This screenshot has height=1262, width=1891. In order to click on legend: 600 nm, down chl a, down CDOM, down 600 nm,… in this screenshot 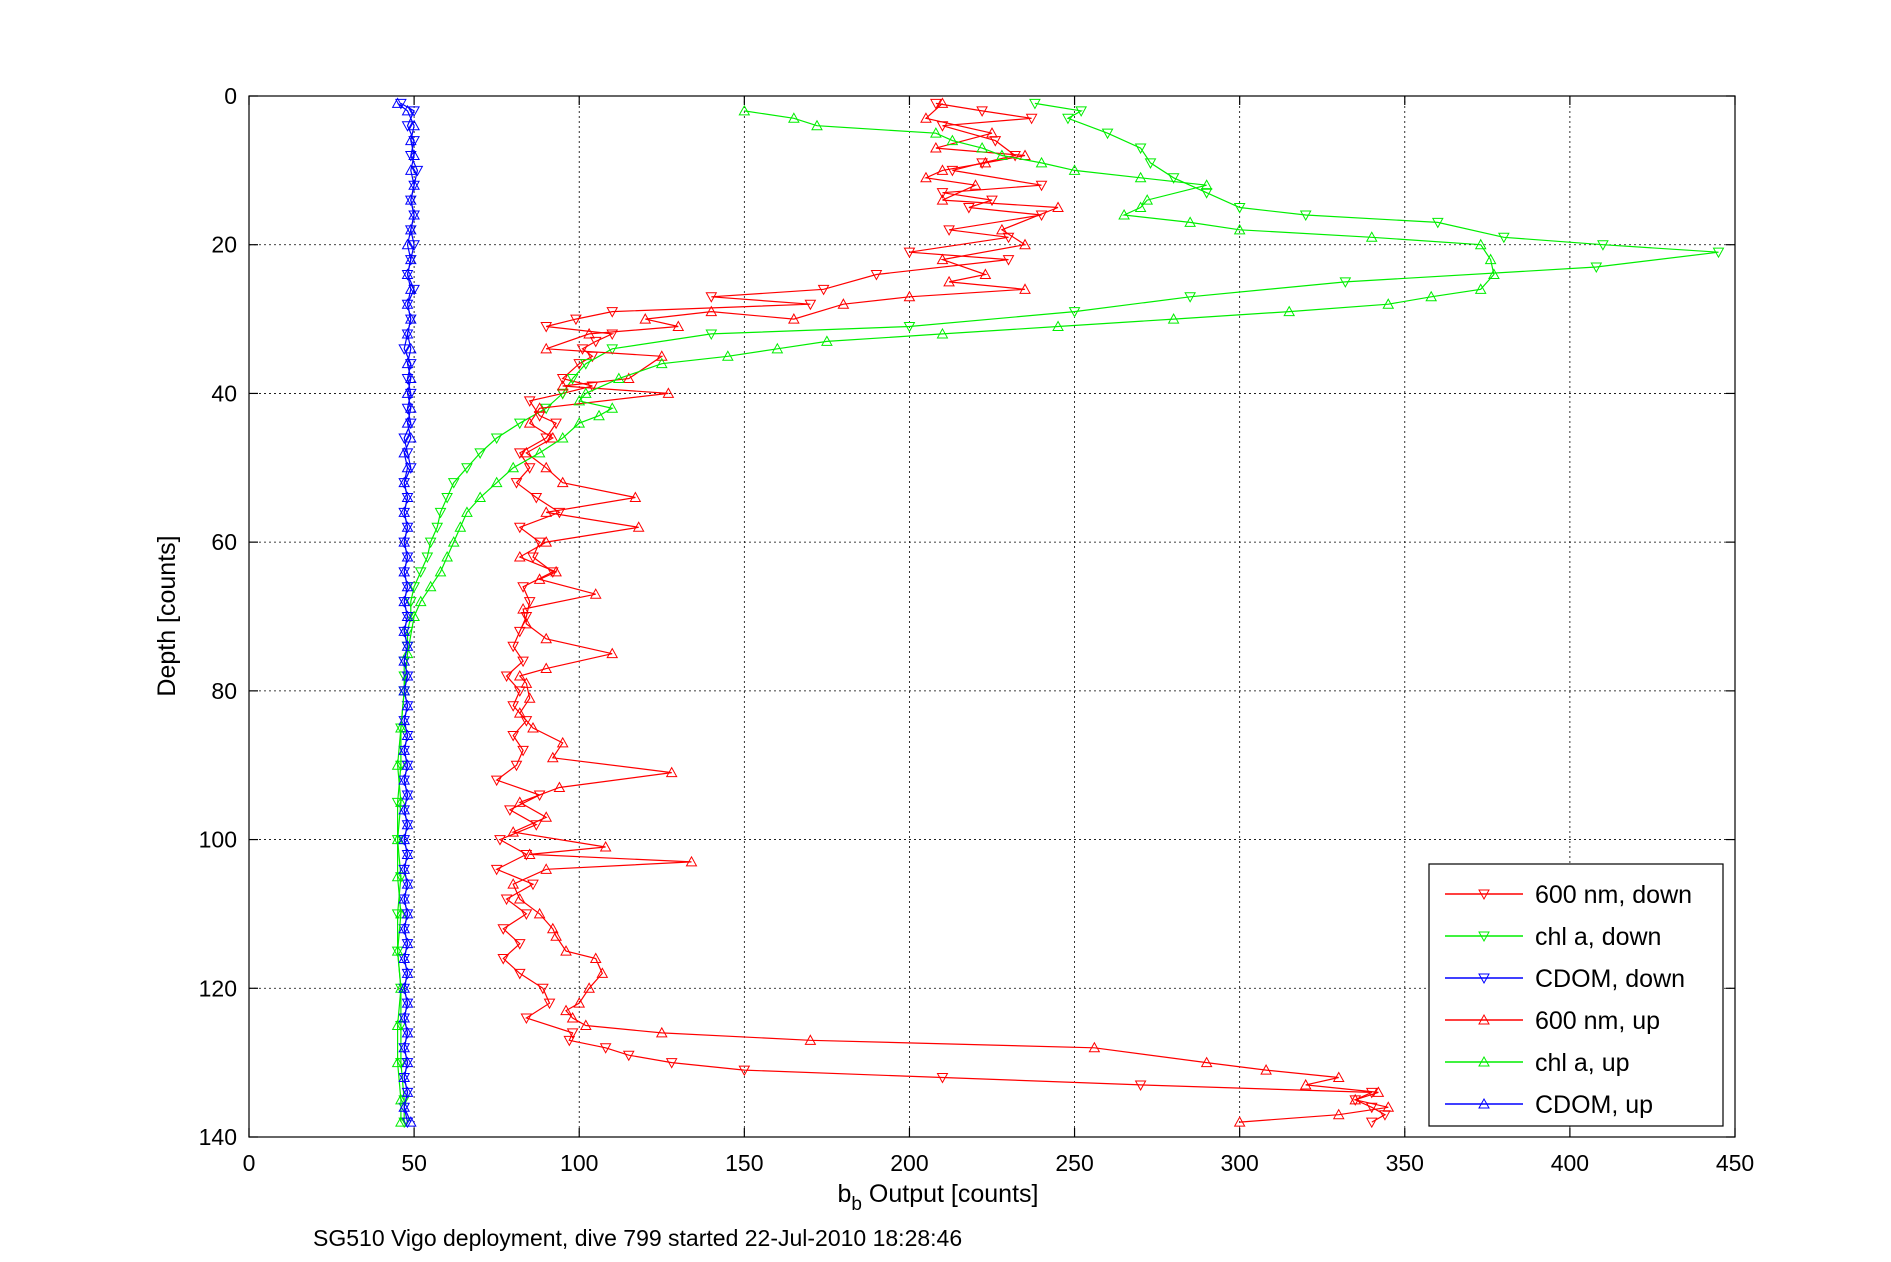, I will do `click(1576, 995)`.